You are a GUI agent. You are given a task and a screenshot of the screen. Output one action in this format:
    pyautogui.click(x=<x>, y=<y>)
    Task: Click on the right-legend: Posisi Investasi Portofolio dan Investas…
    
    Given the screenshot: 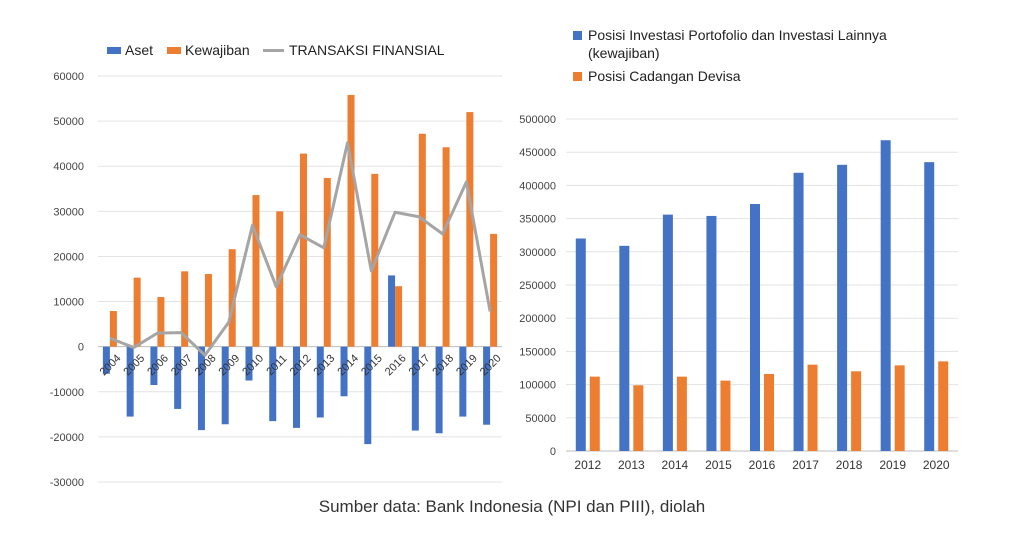 What is the action you would take?
    pyautogui.click(x=730, y=55)
    